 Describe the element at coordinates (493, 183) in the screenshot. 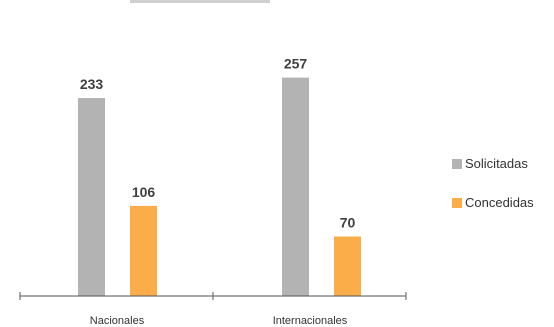

I see `legend: Solicitadas Concedidas` at that location.